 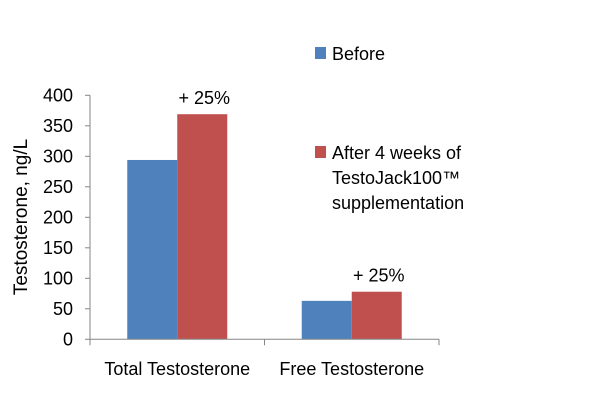 I want to click on x-tick-label: Free Testosterone, so click(x=351, y=369).